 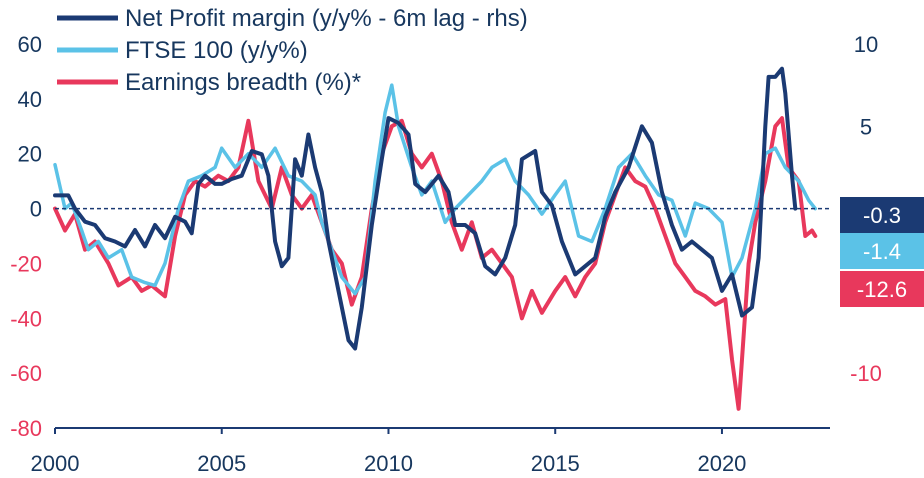 What do you see at coordinates (55, 463) in the screenshot?
I see `x-tick-label: 2000` at bounding box center [55, 463].